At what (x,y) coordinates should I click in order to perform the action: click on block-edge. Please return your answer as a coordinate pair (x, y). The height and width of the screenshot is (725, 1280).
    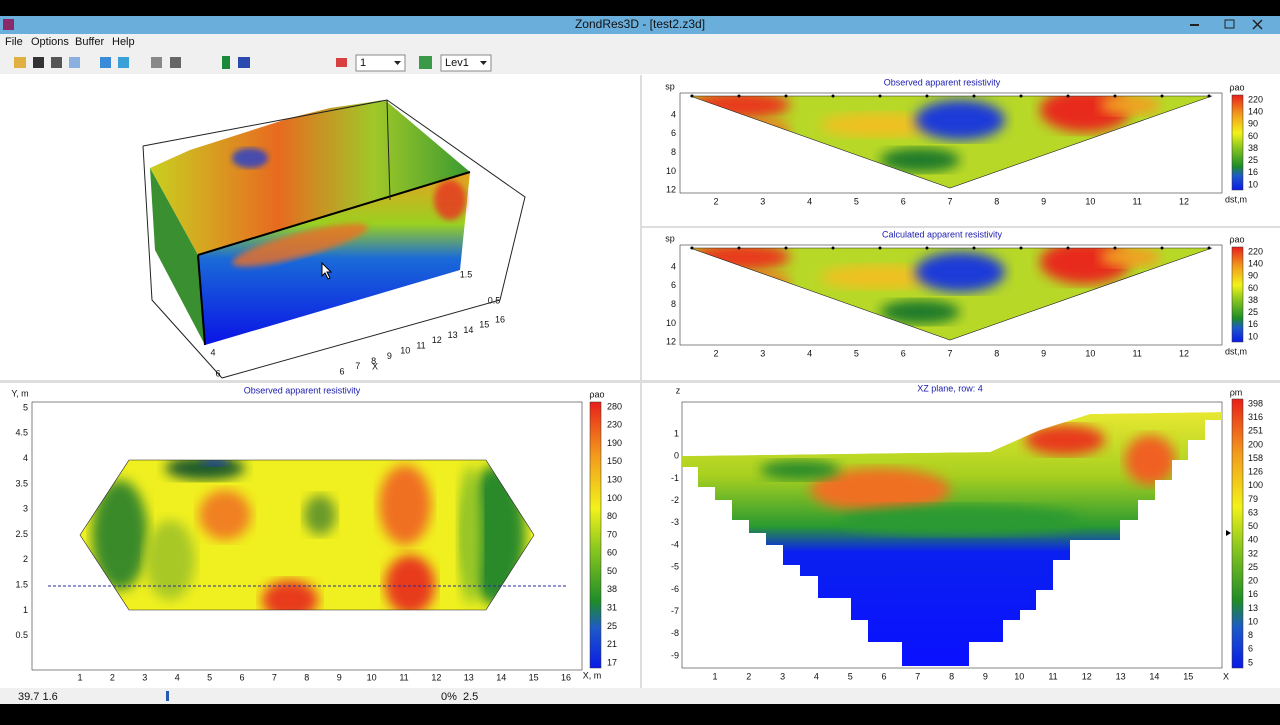
    Looking at the image, I should click on (334, 258).